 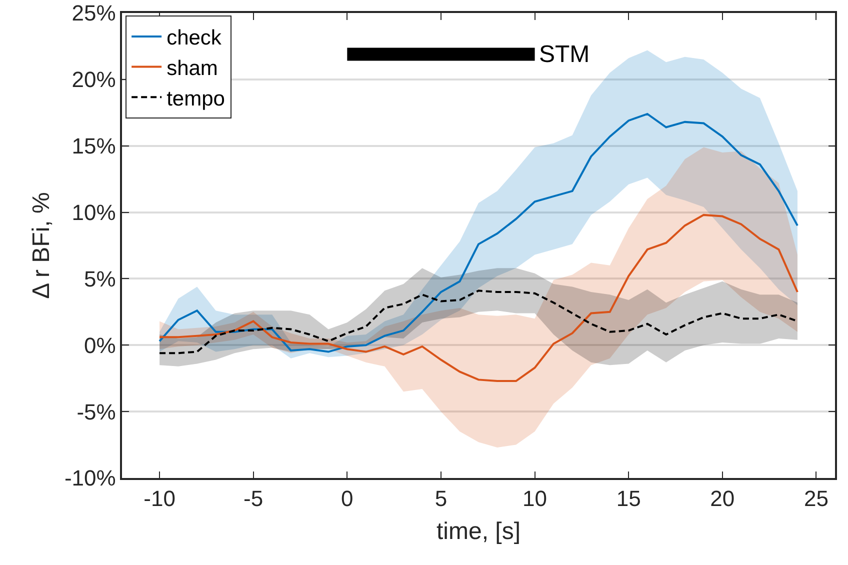 What do you see at coordinates (254, 499) in the screenshot?
I see `x-tick-label: -5` at bounding box center [254, 499].